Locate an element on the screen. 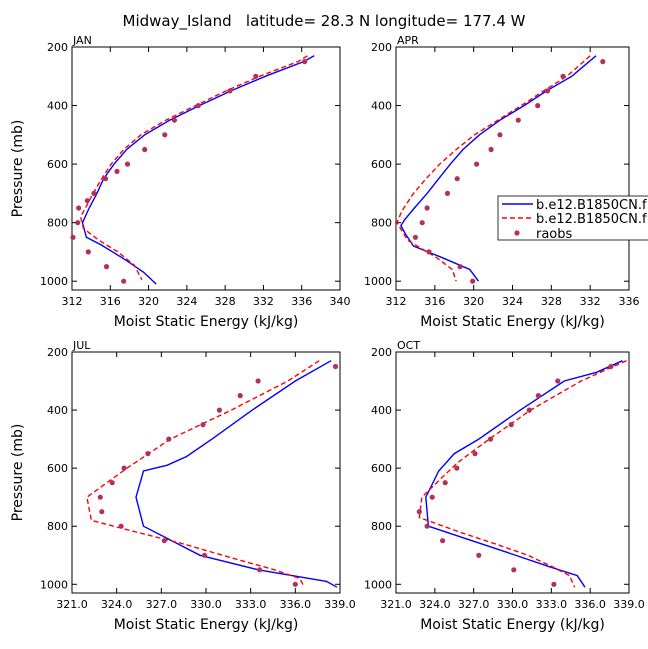  panel-label: OCT is located at coordinates (408, 345).